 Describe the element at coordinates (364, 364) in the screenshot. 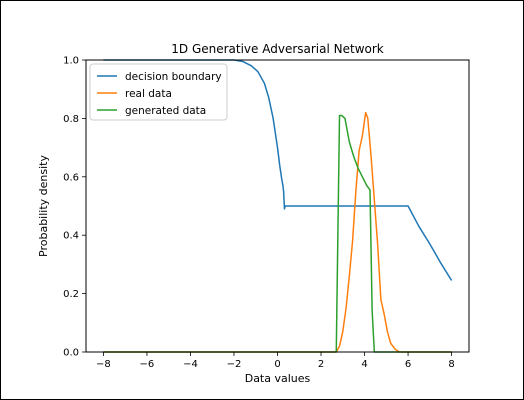

I see `x-tick-label: 4` at that location.